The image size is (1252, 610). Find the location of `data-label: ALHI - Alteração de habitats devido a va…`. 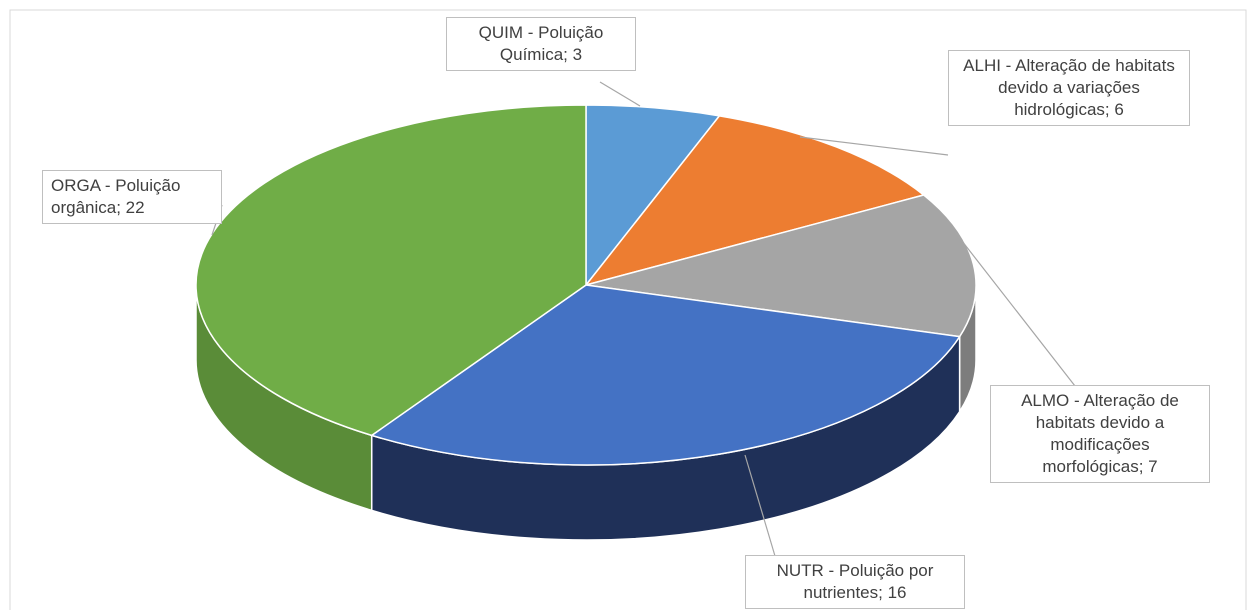

data-label: ALHI - Alteração de habitats devido a va… is located at coordinates (1069, 88).